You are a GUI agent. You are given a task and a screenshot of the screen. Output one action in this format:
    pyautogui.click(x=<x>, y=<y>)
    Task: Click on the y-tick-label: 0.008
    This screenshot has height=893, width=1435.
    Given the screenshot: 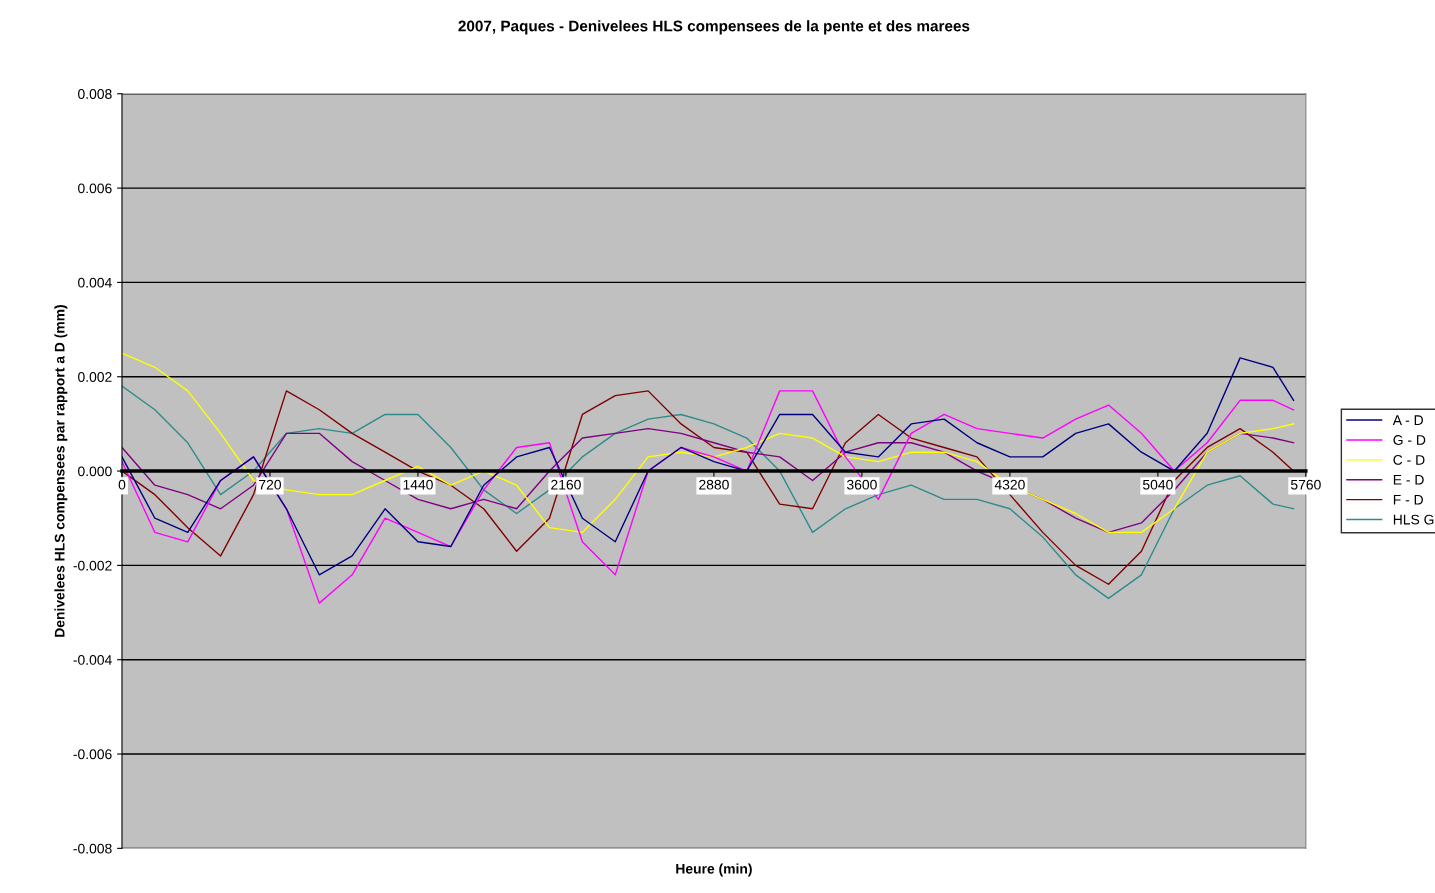 What is the action you would take?
    pyautogui.click(x=95, y=94)
    